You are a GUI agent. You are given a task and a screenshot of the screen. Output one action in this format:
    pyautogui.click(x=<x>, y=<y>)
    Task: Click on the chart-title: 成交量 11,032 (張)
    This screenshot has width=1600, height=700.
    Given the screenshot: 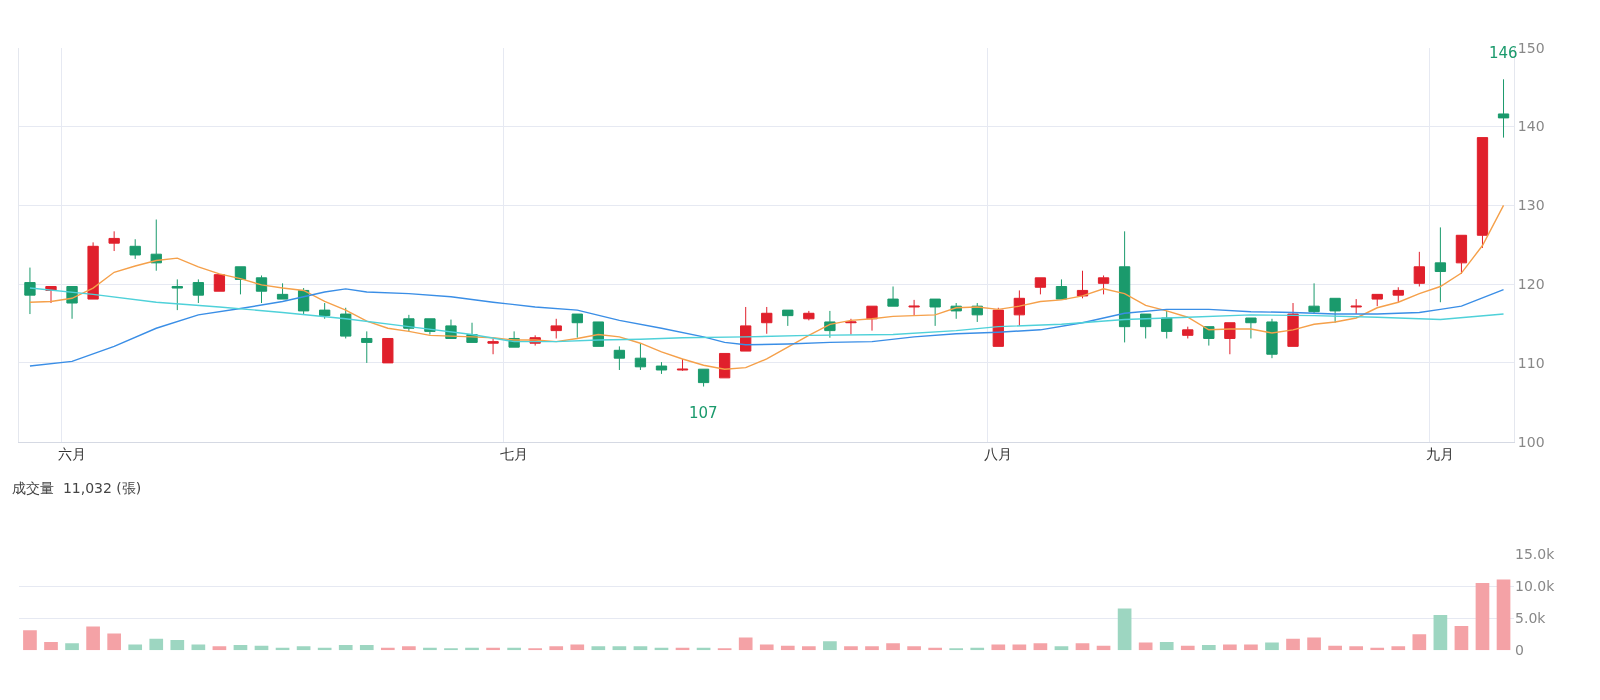 What is the action you would take?
    pyautogui.click(x=77, y=488)
    